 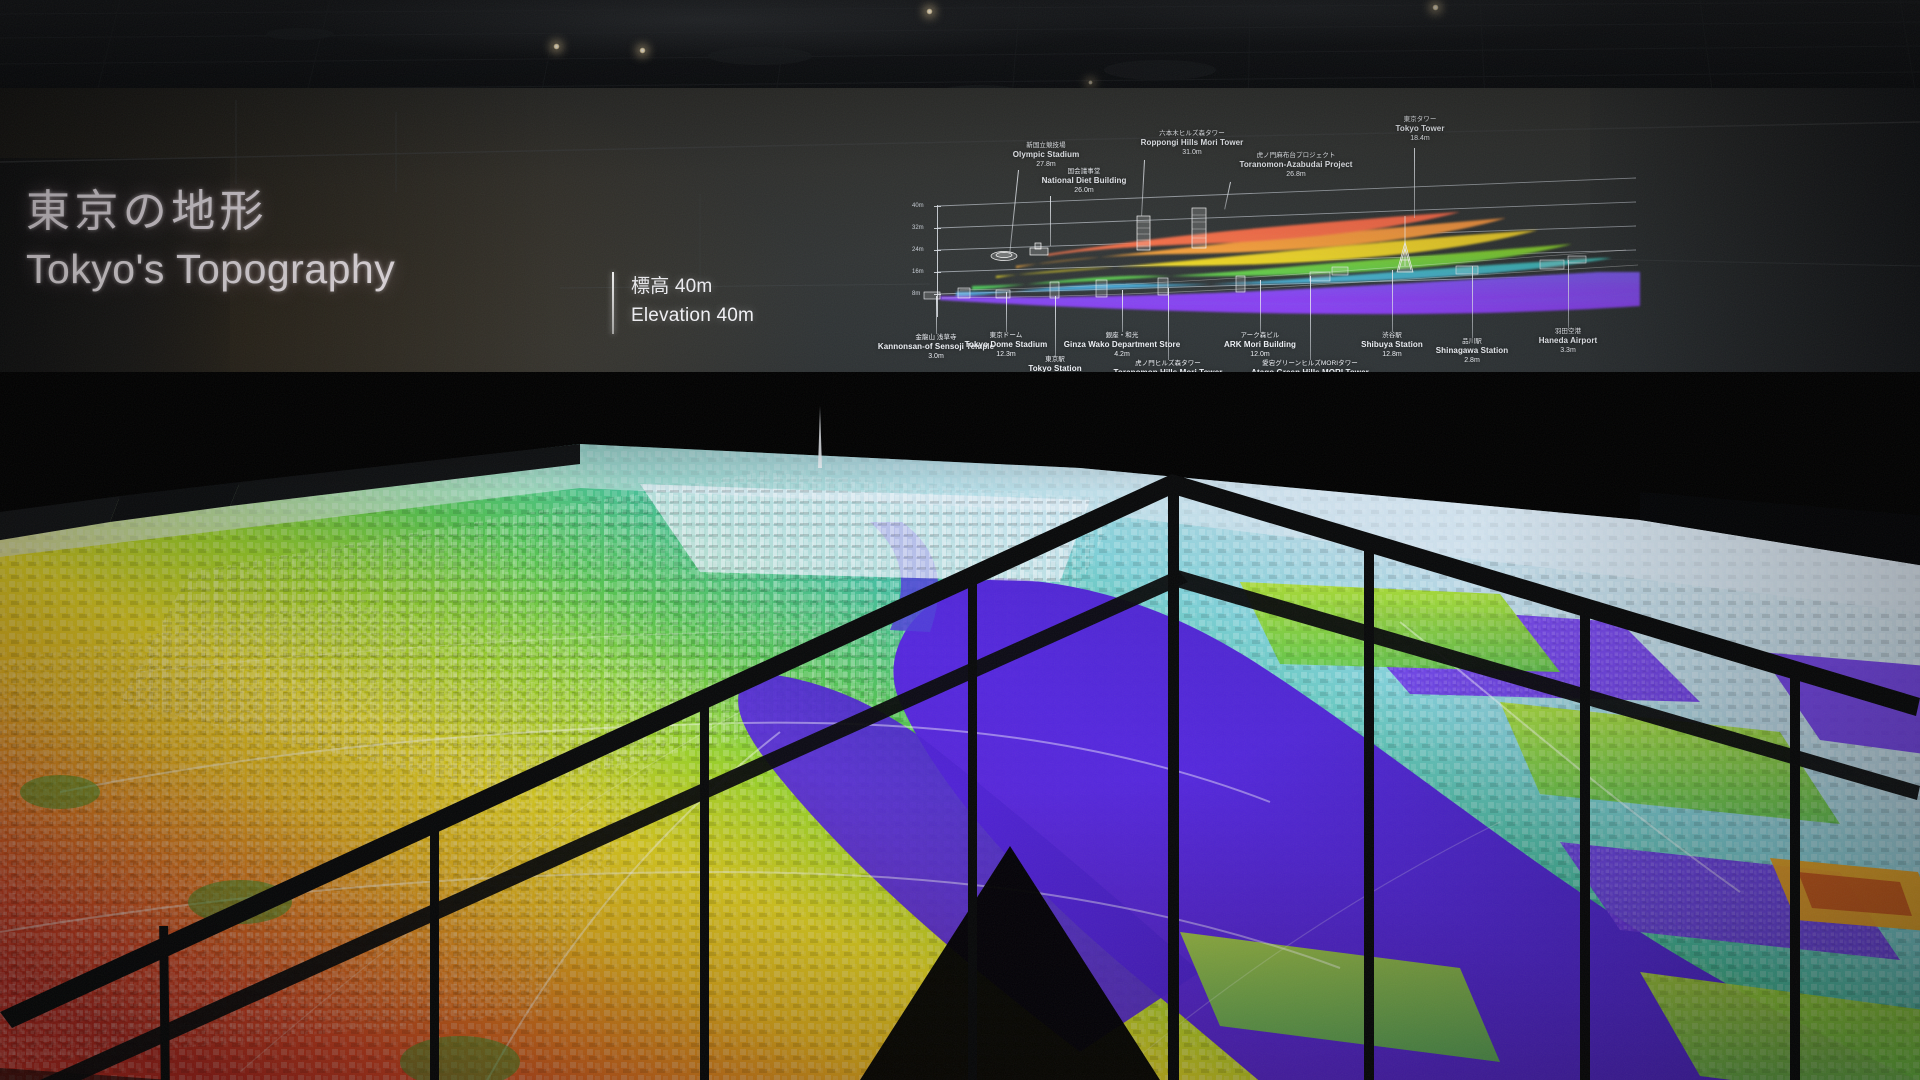 I want to click on landmark-label-haneda-airport: 羽田空港 Haneda Airport 3.3m, so click(x=1568, y=342).